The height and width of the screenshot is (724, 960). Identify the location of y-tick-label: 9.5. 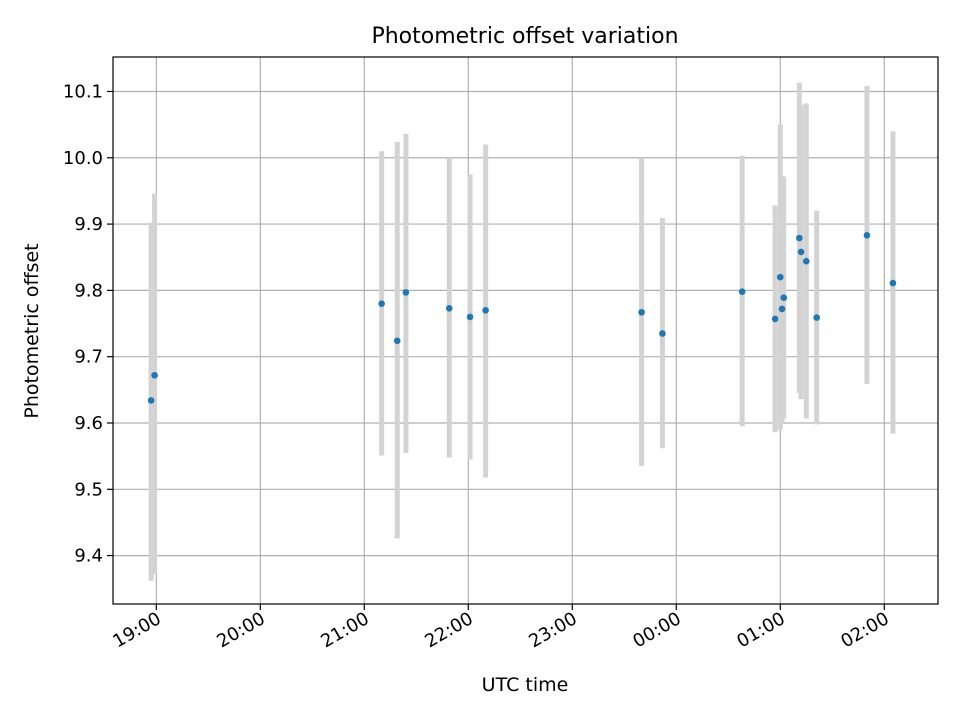
(88, 489).